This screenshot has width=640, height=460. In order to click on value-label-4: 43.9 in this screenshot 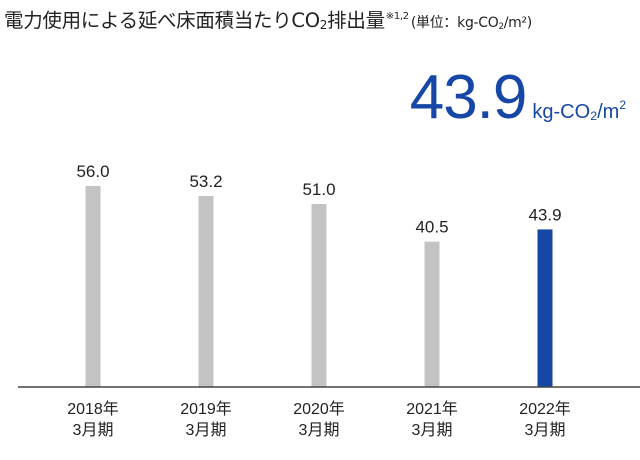, I will do `click(544, 214)`.